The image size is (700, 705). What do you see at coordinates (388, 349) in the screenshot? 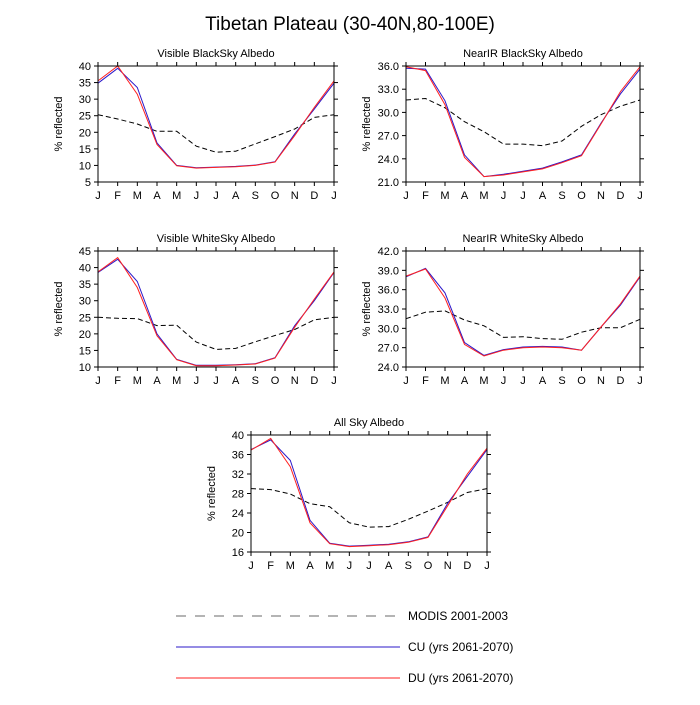
I see `y-tick-label: 27.0` at bounding box center [388, 349].